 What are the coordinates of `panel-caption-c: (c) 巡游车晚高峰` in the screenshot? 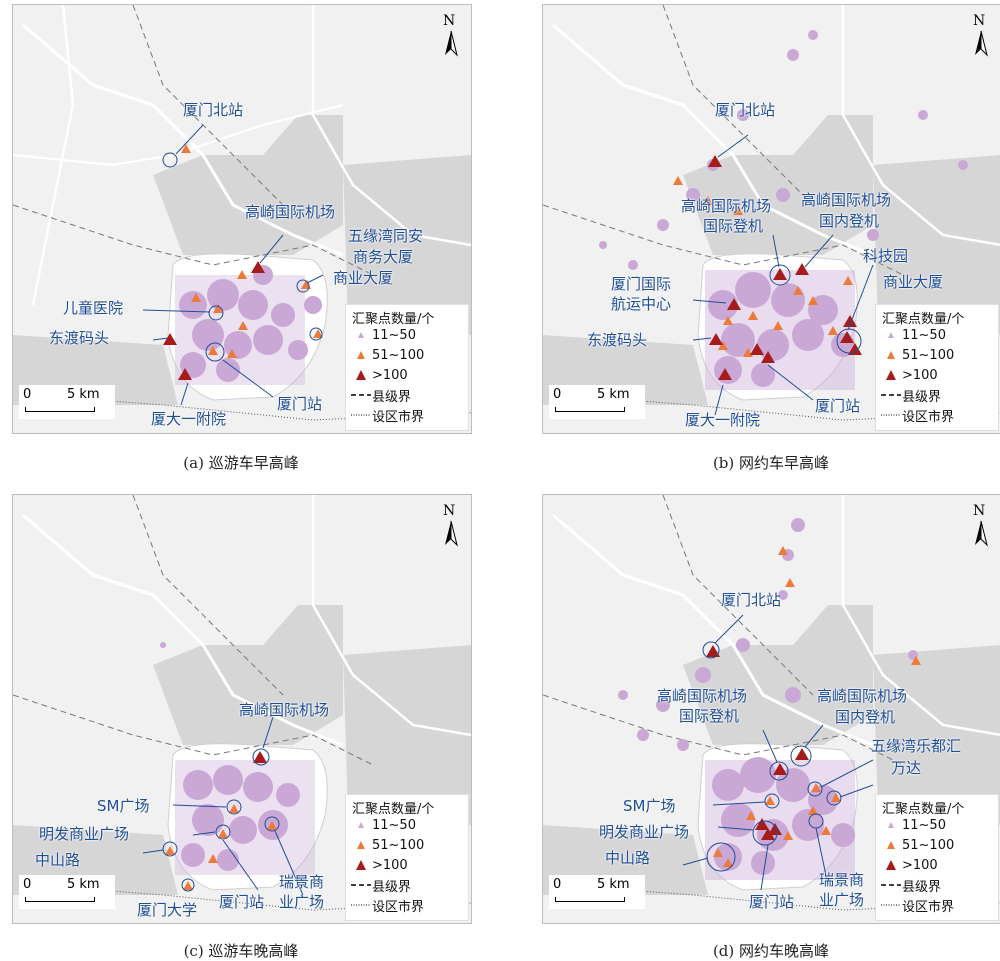 It's located at (241, 951).